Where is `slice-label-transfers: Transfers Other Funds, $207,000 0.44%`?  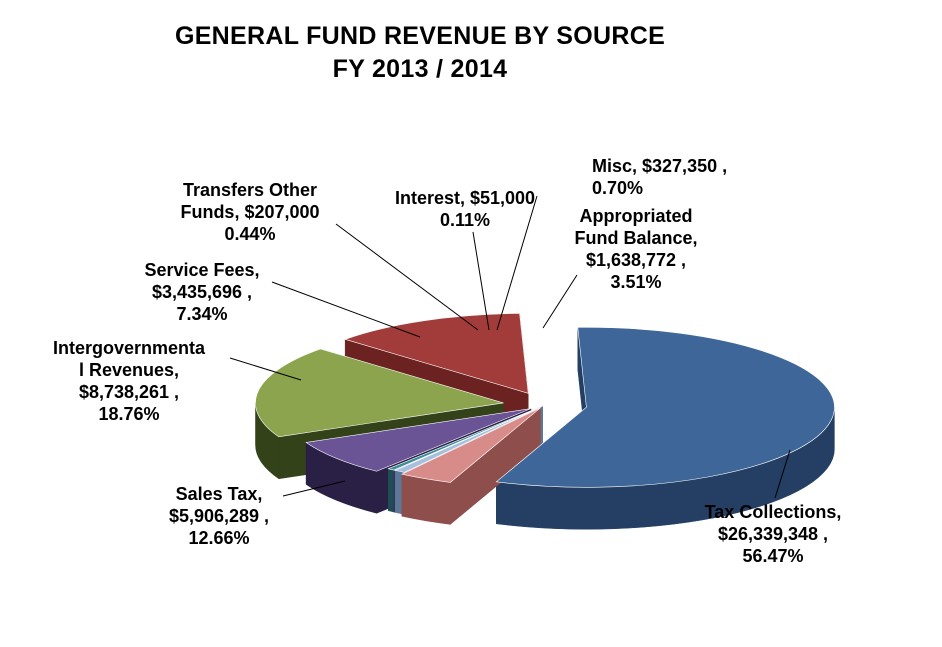 slice-label-transfers: Transfers Other Funds, $207,000 0.44% is located at coordinates (249, 212).